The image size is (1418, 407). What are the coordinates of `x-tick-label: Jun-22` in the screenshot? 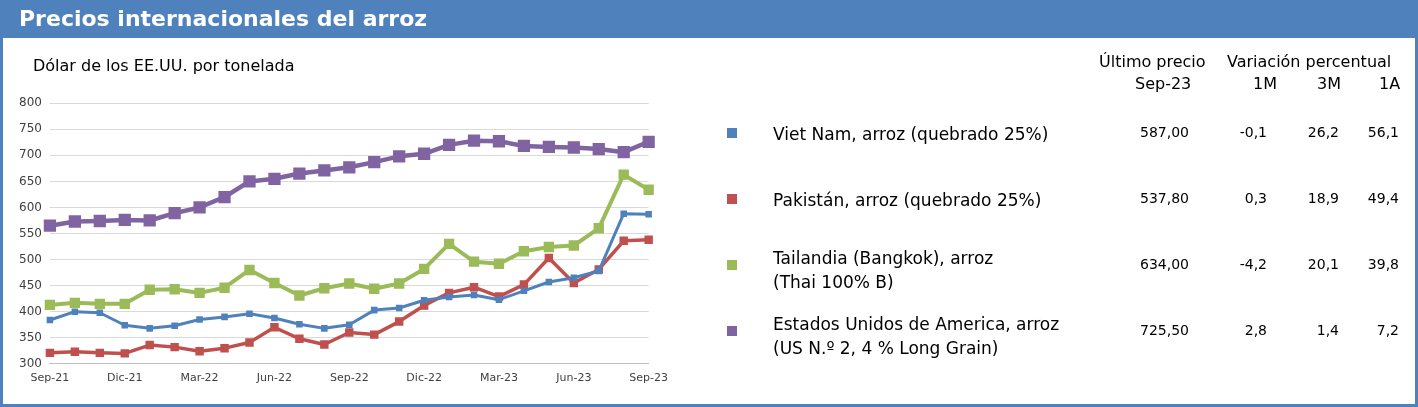 It's located at (274, 378).